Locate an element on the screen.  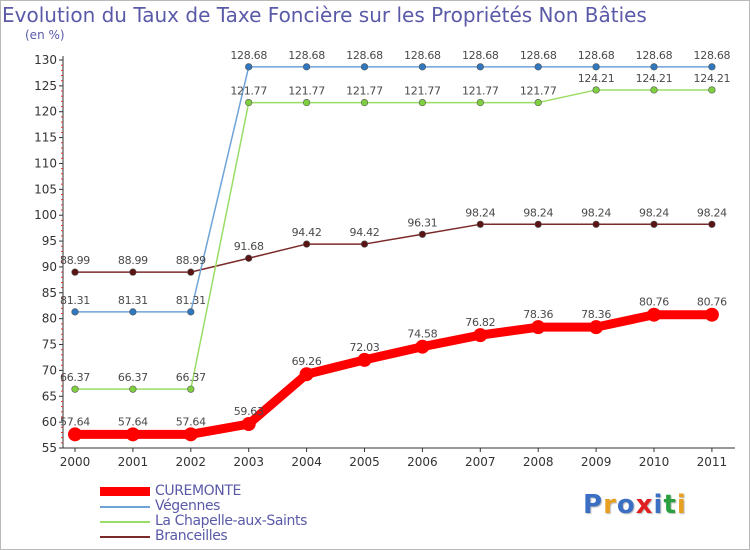
data-label: 80.76 is located at coordinates (654, 302).